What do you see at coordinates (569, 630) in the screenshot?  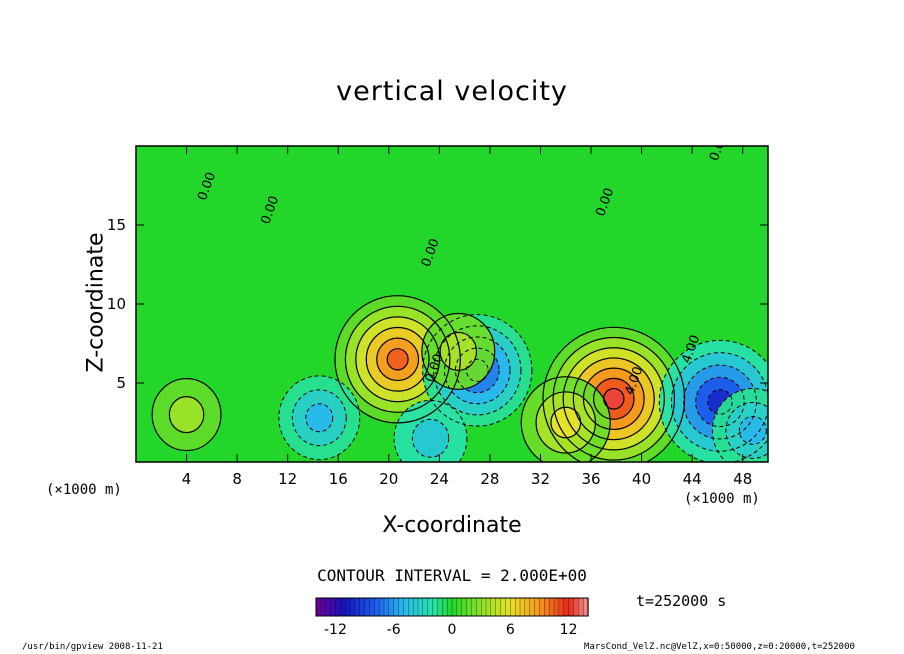 I see `colorbar-tick-label: 12` at bounding box center [569, 630].